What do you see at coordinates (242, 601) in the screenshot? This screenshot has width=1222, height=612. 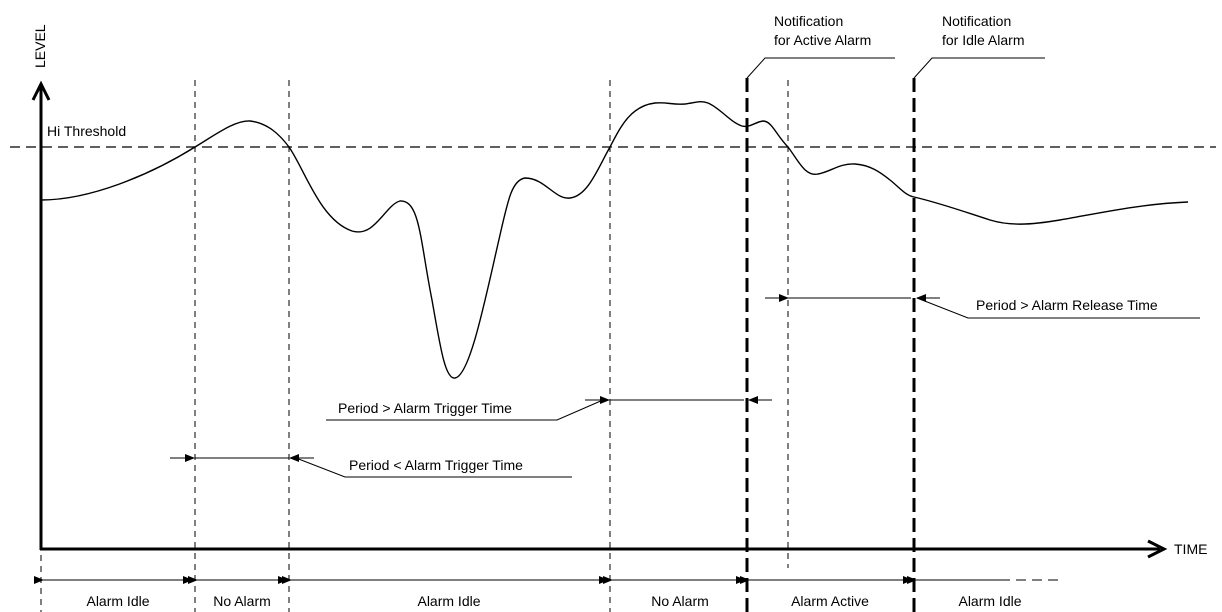 I see `state-label-2: No Alarm` at bounding box center [242, 601].